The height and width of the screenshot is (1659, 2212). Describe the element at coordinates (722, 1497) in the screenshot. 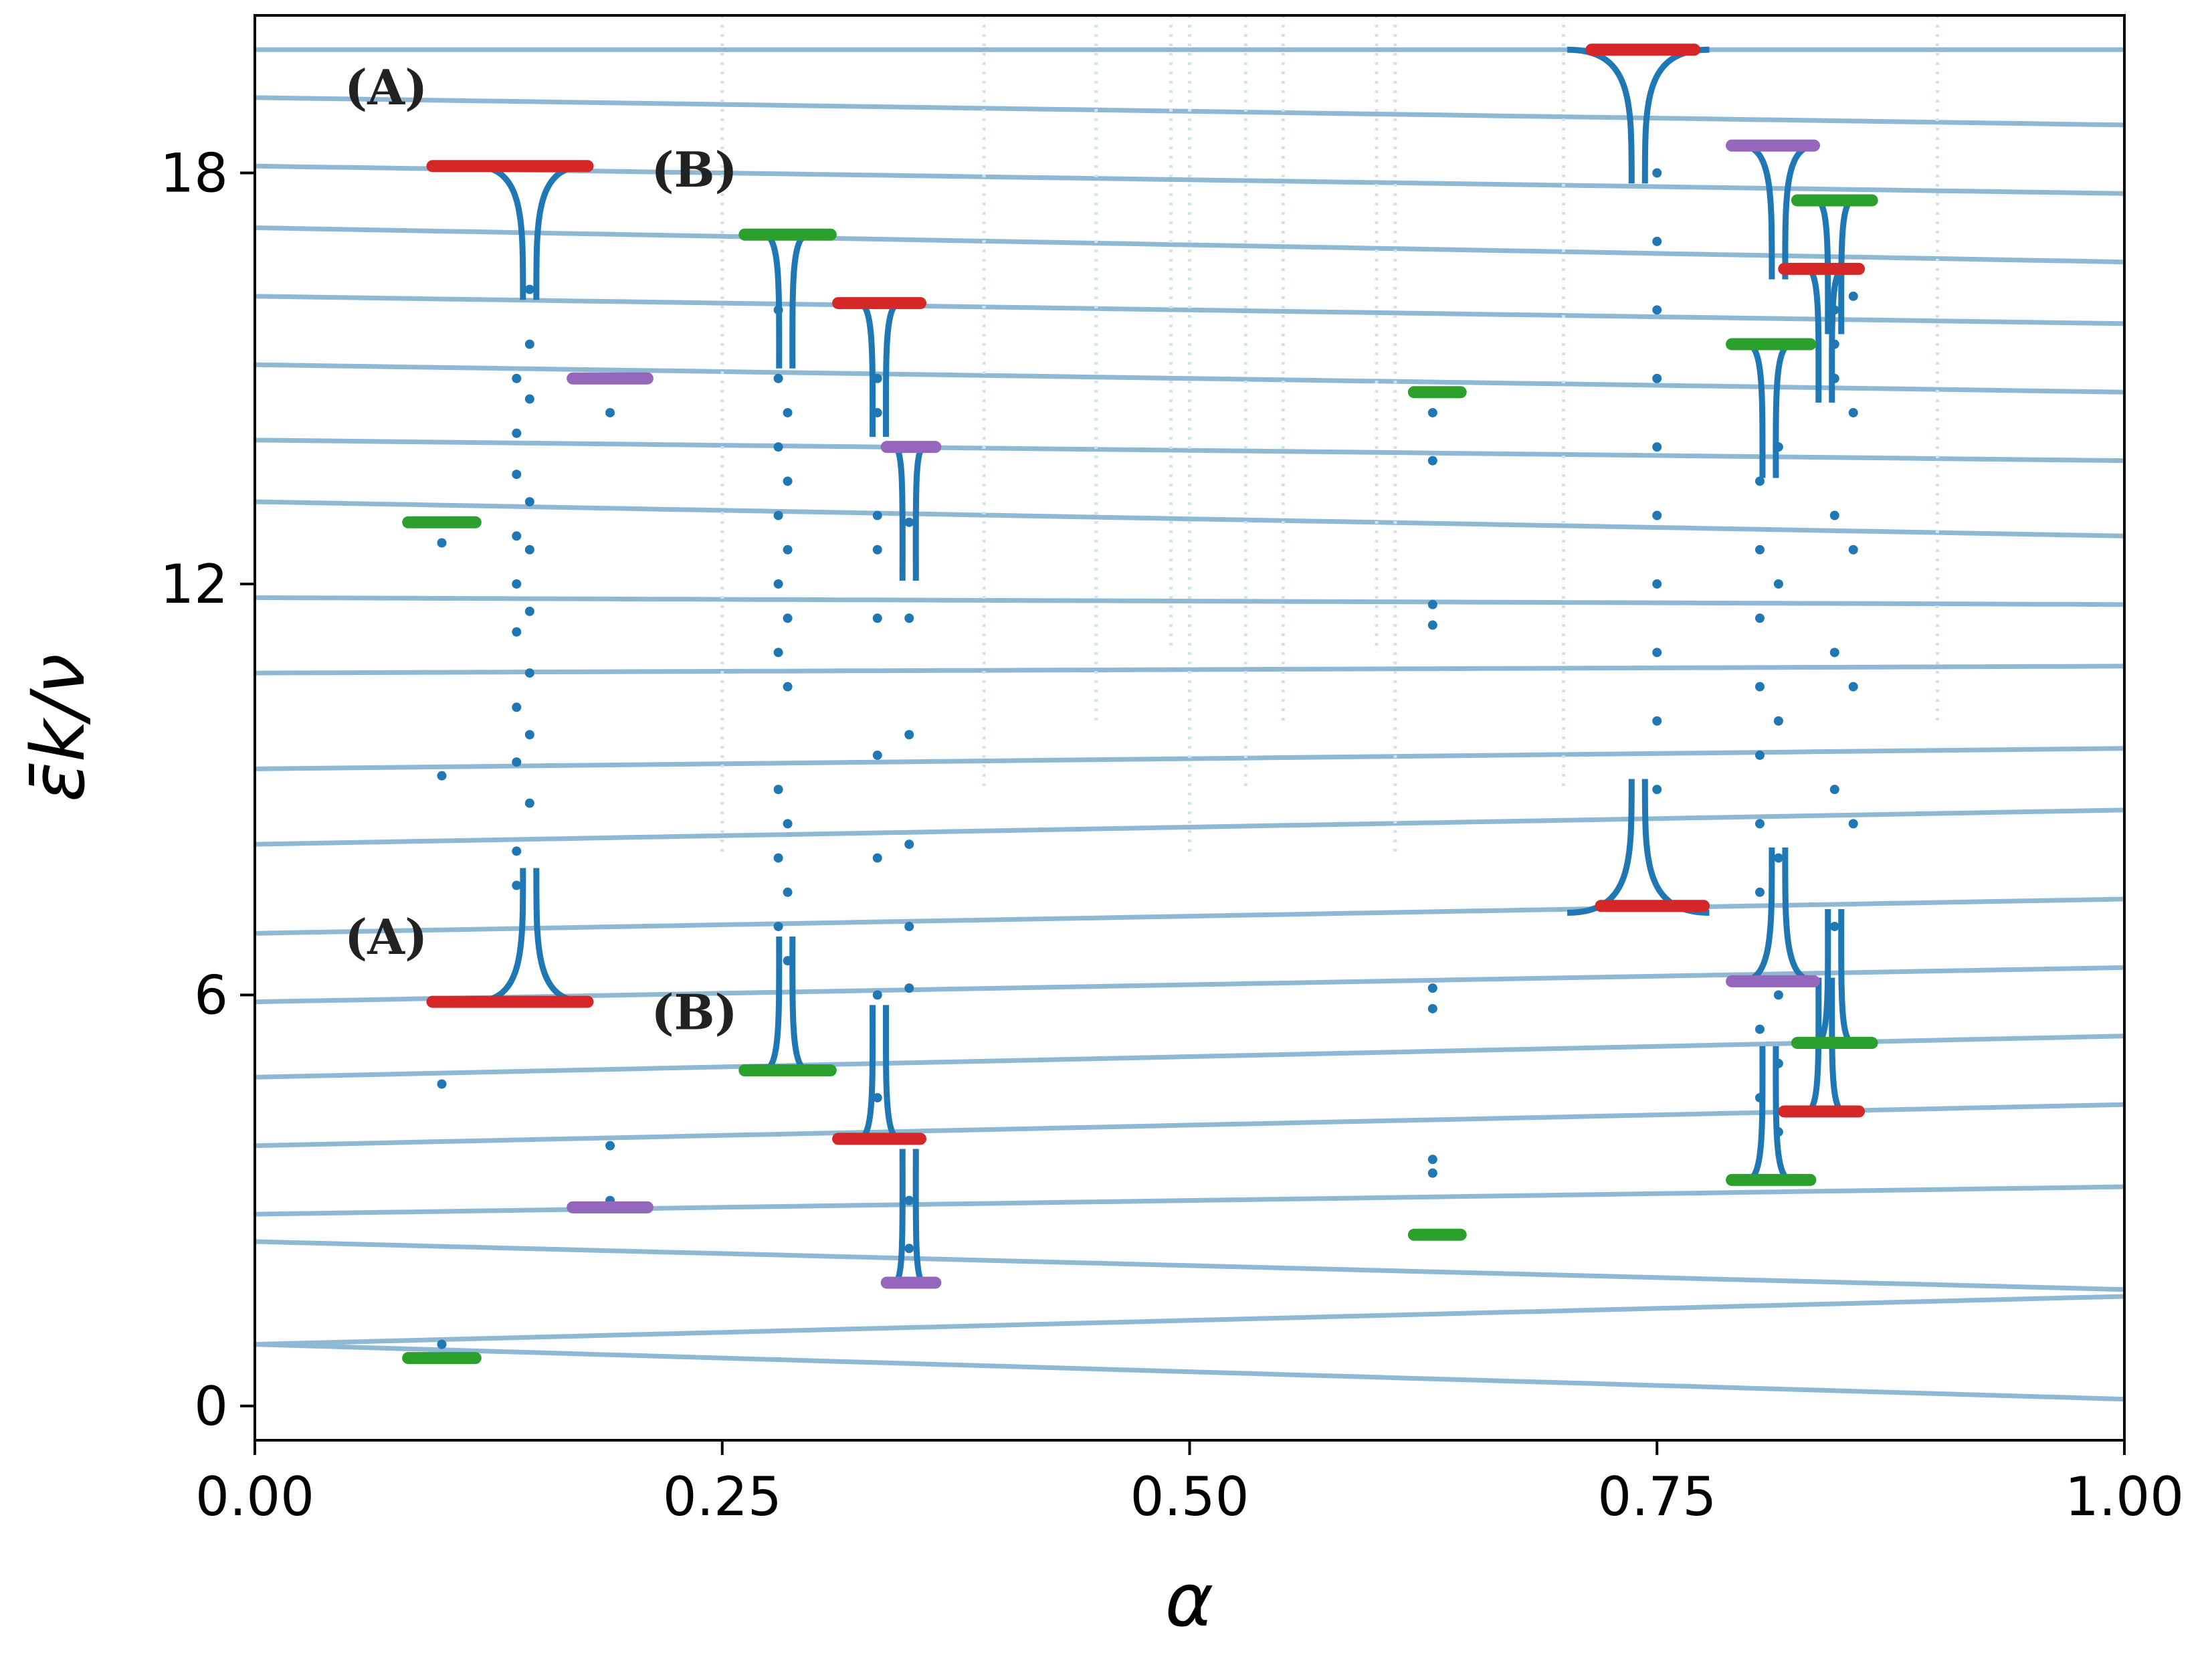

I see `x-tick-label-1: 0.25` at that location.